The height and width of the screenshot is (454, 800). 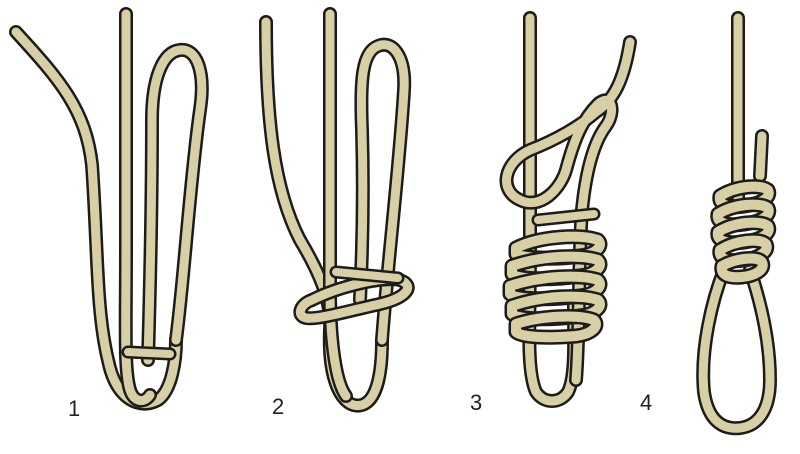 What do you see at coordinates (743, 232) in the screenshot?
I see `step-4-coils` at bounding box center [743, 232].